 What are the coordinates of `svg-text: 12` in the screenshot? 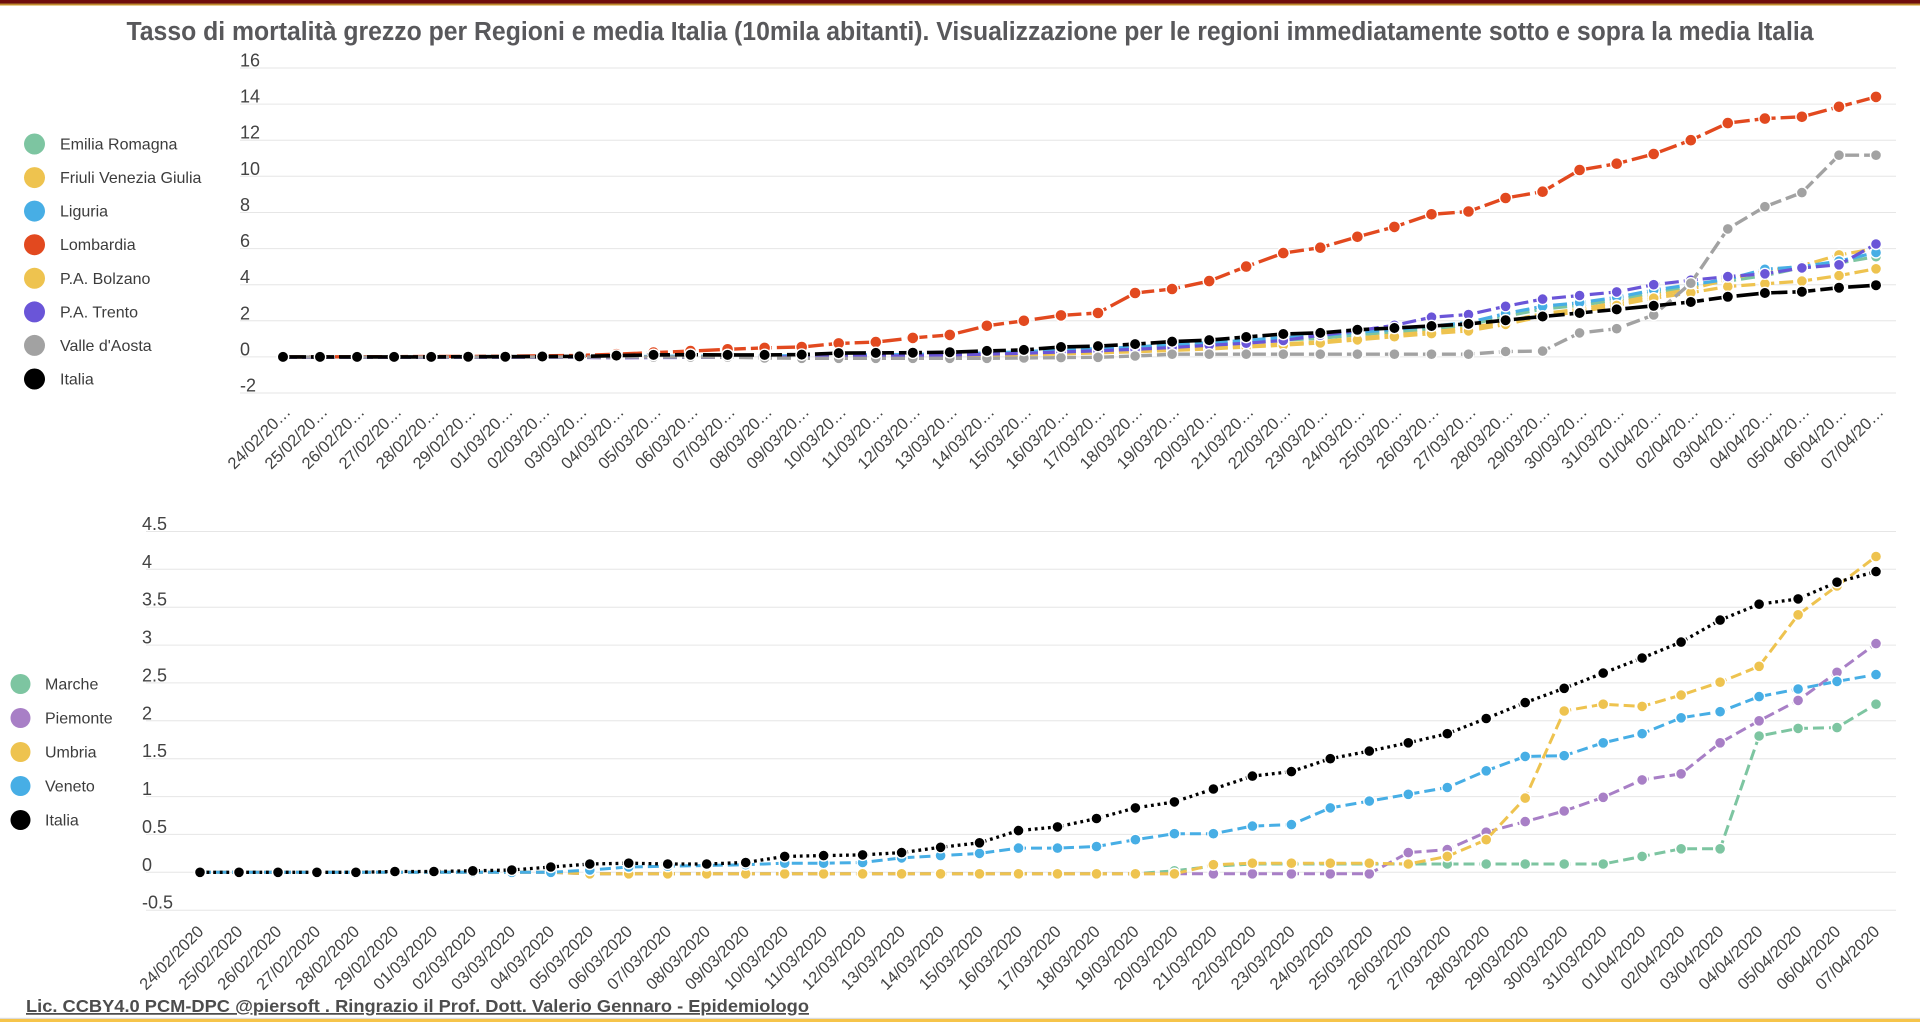 It's located at (250, 133).